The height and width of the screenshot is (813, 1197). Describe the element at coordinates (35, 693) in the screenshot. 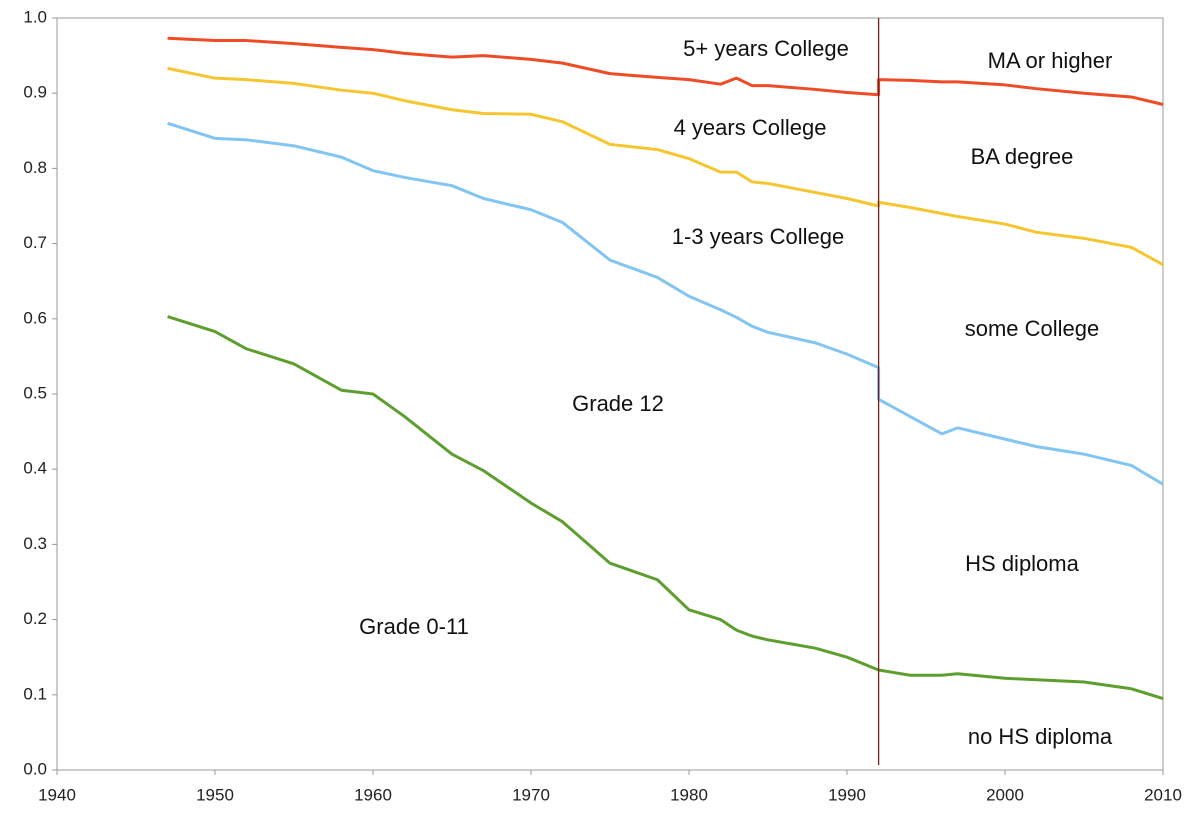

I see `y-tick-label: 0.1` at that location.